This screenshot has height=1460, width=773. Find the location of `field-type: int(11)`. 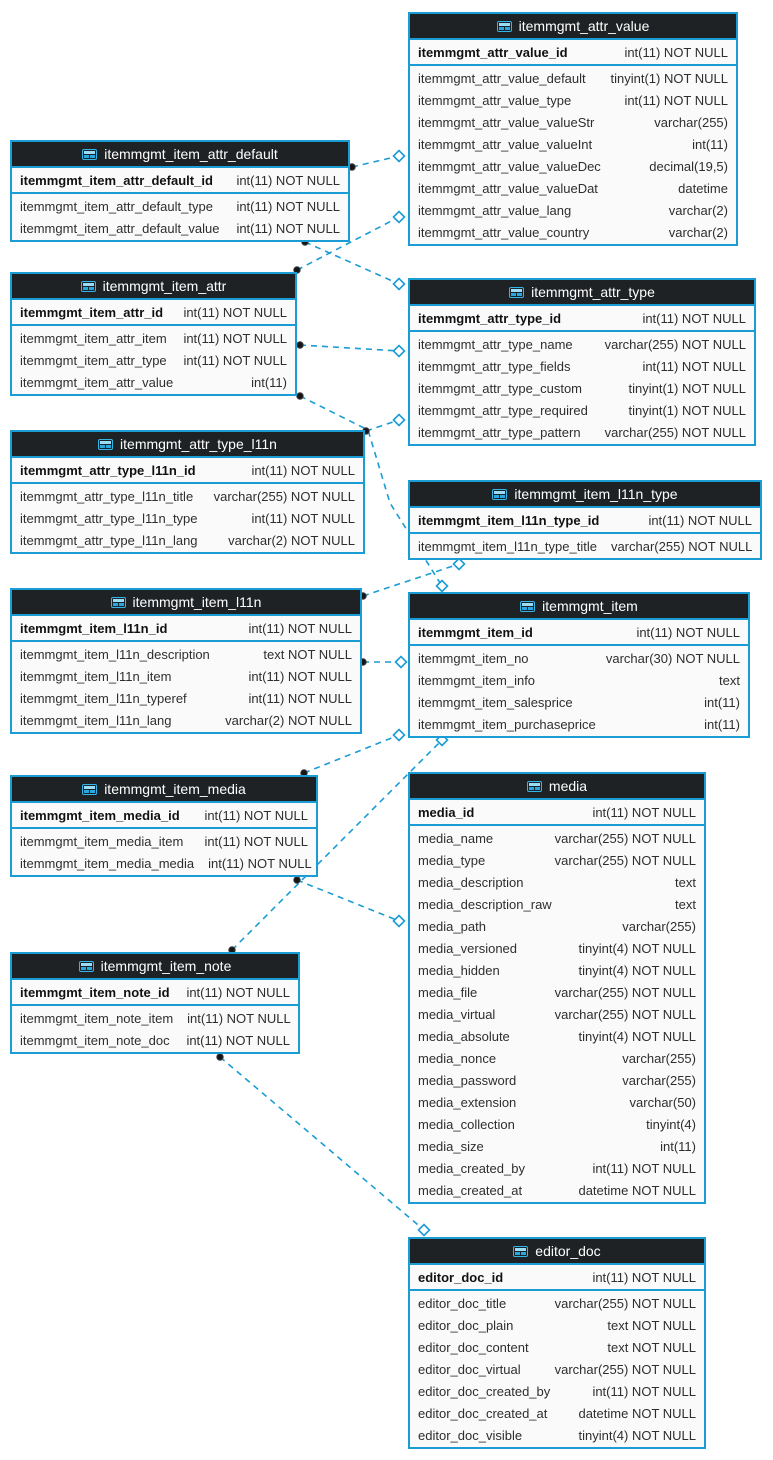

field-type: int(11) is located at coordinates (269, 382).